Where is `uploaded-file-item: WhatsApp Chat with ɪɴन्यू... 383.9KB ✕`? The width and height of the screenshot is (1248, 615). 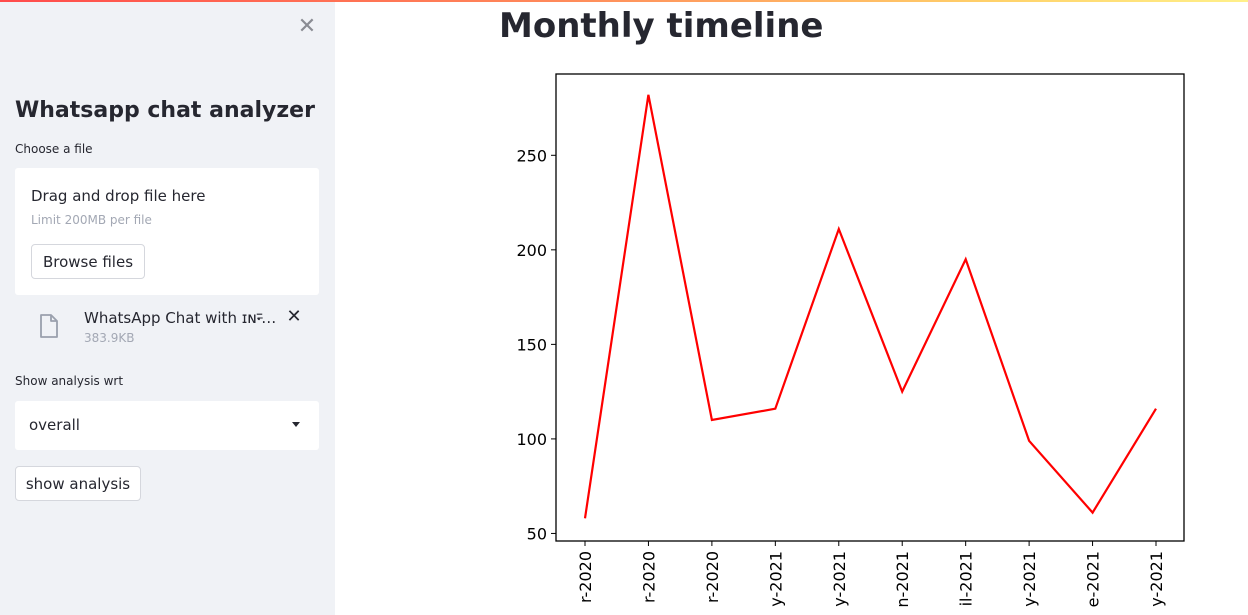
uploaded-file-item: WhatsApp Chat with ɪɴन्यू... 383.9KB ✕ is located at coordinates (167, 327).